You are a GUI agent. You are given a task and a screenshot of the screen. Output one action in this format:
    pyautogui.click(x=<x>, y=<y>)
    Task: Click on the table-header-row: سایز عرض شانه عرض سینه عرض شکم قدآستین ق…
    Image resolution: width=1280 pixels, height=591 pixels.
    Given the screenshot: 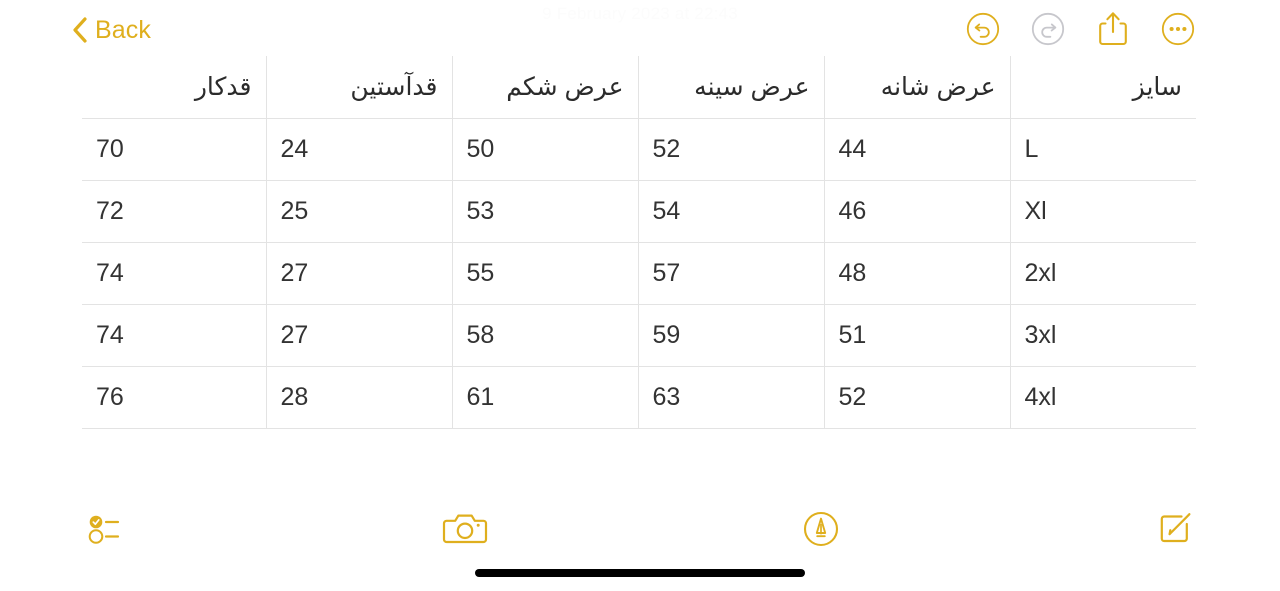 What is the action you would take?
    pyautogui.click(x=639, y=87)
    